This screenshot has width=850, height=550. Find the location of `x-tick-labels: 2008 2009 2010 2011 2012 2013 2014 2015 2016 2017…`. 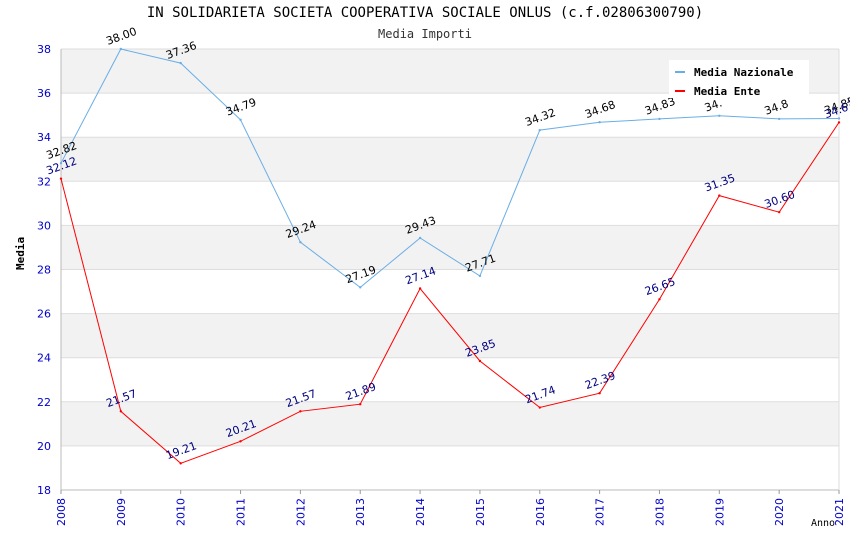

x-tick-labels: 2008 2009 2010 2011 2012 2013 2014 2015 2016 2017… is located at coordinates (450, 512).